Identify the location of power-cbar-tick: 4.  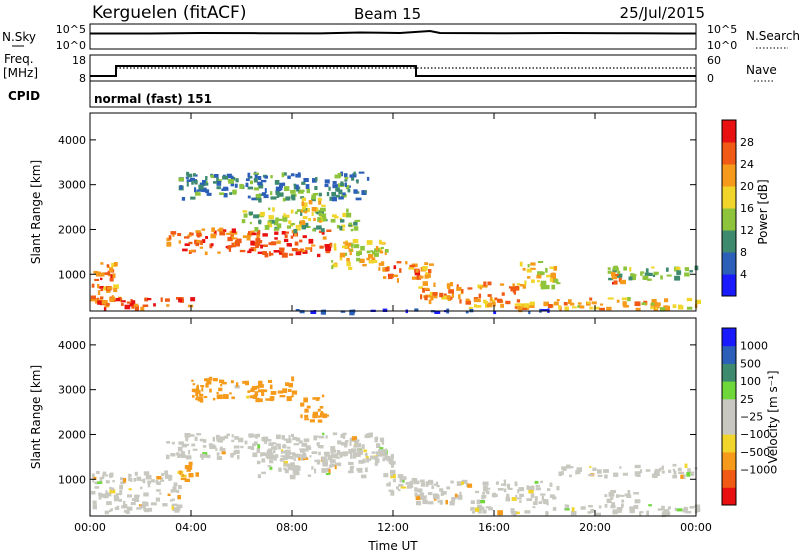
(743, 274).